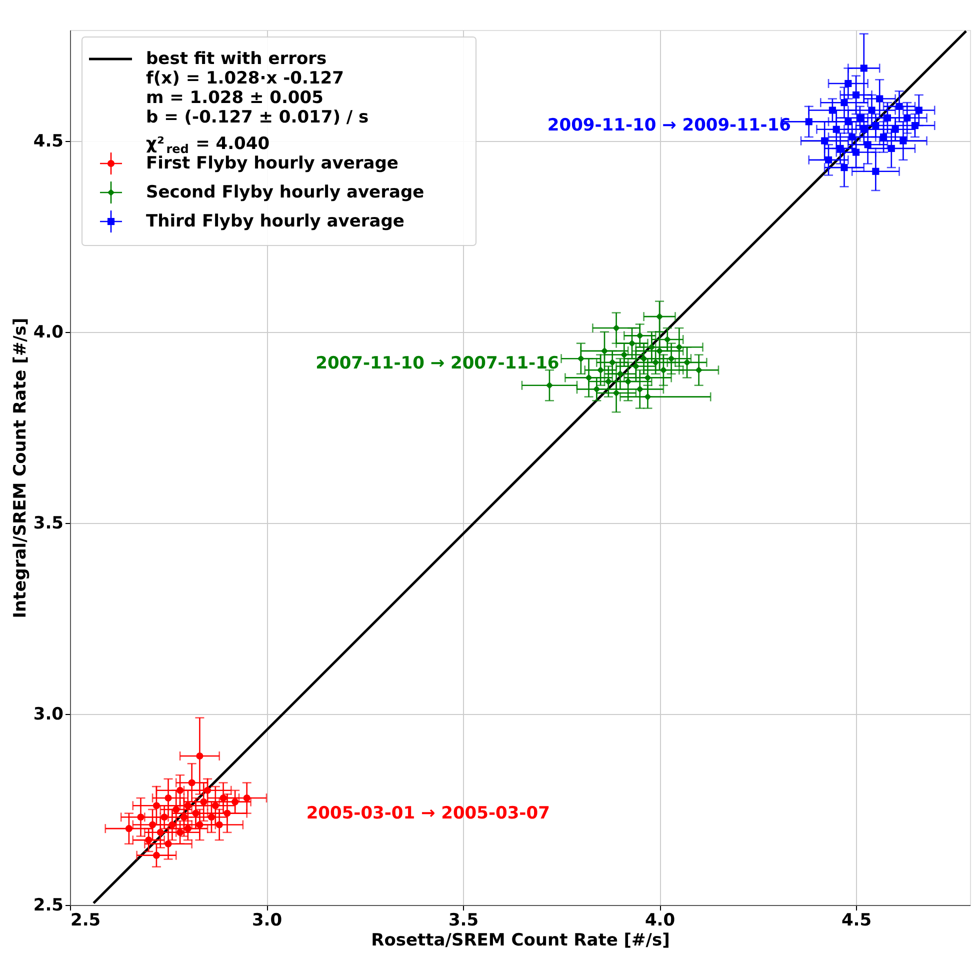  Describe the element at coordinates (48, 141) in the screenshot. I see `y-tick-label: 4.5` at that location.